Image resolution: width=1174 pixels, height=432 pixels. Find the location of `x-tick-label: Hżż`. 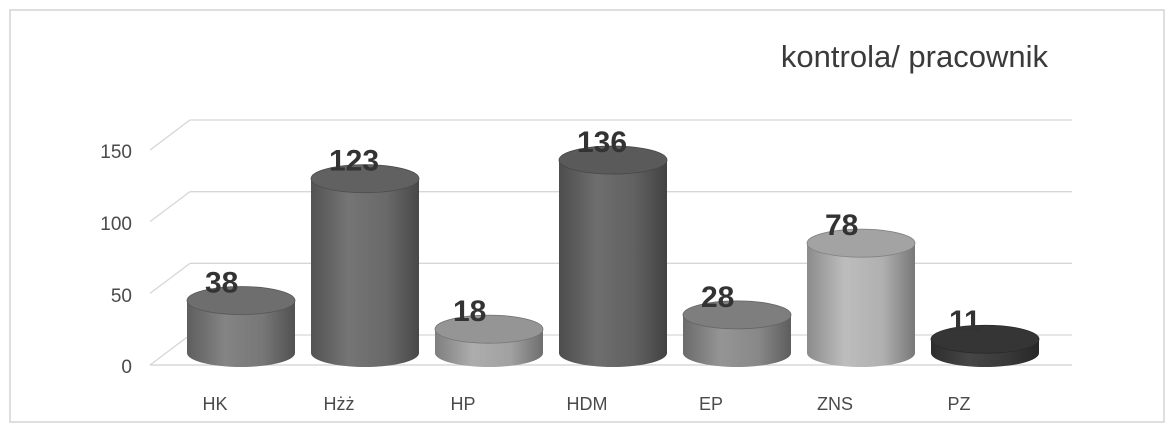

x-tick-label: Hżż is located at coordinates (339, 404).